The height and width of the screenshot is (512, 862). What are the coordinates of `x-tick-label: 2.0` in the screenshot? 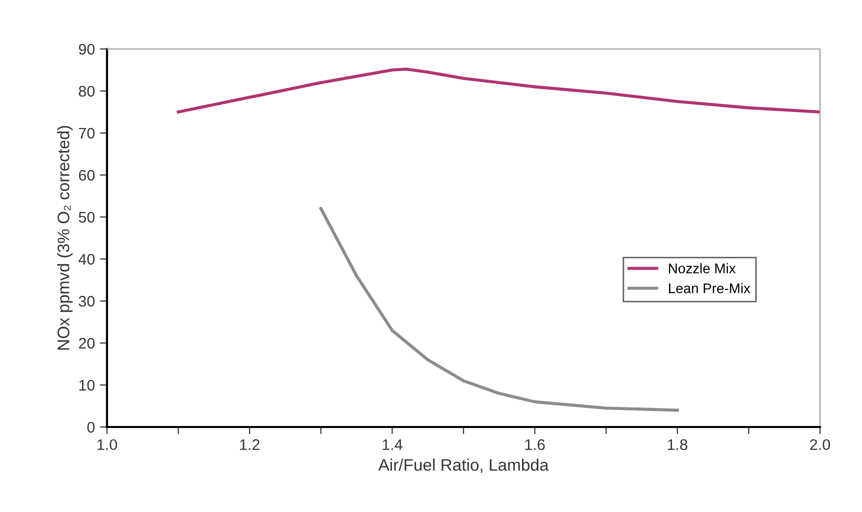 It's located at (820, 444).